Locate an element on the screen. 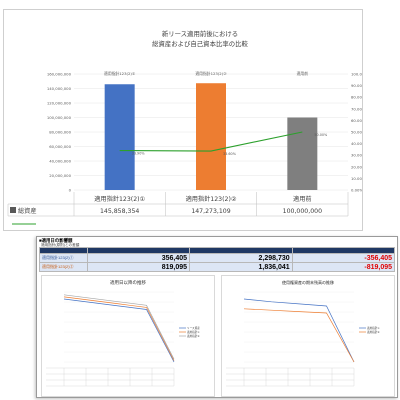  category-label: 適用指針123(2)② is located at coordinates (211, 199).